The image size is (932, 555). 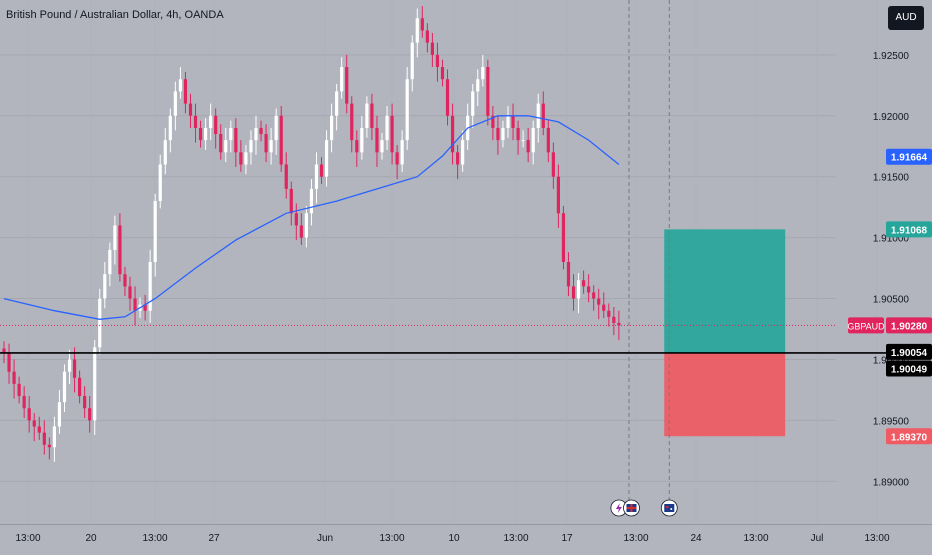 What do you see at coordinates (644, 508) in the screenshot?
I see `event-icons` at bounding box center [644, 508].